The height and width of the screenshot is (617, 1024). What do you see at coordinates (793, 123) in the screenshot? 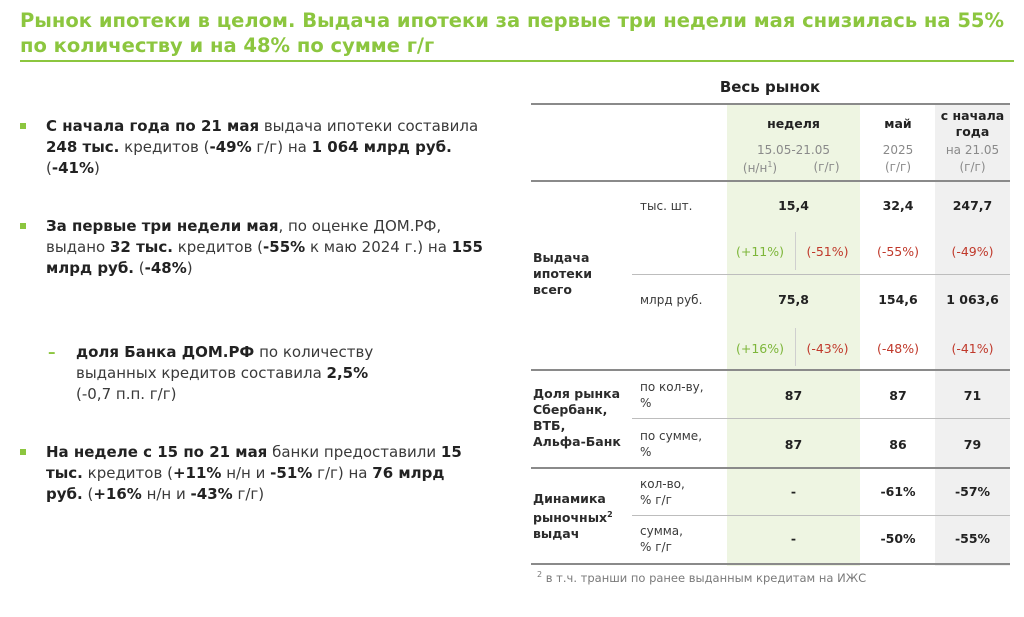
I see `header-week: неделя` at bounding box center [793, 123].